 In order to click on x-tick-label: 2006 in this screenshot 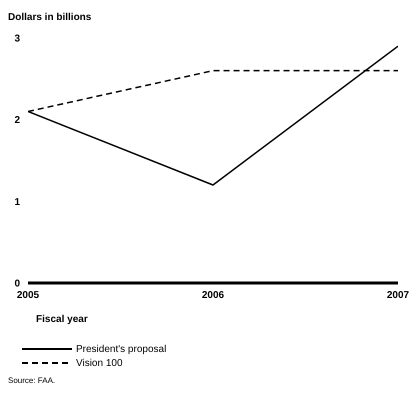, I will do `click(213, 296)`.